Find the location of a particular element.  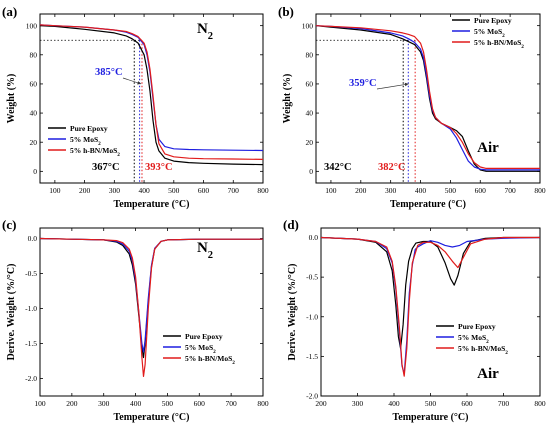

series-line-mos2 is located at coordinates (427, 98).